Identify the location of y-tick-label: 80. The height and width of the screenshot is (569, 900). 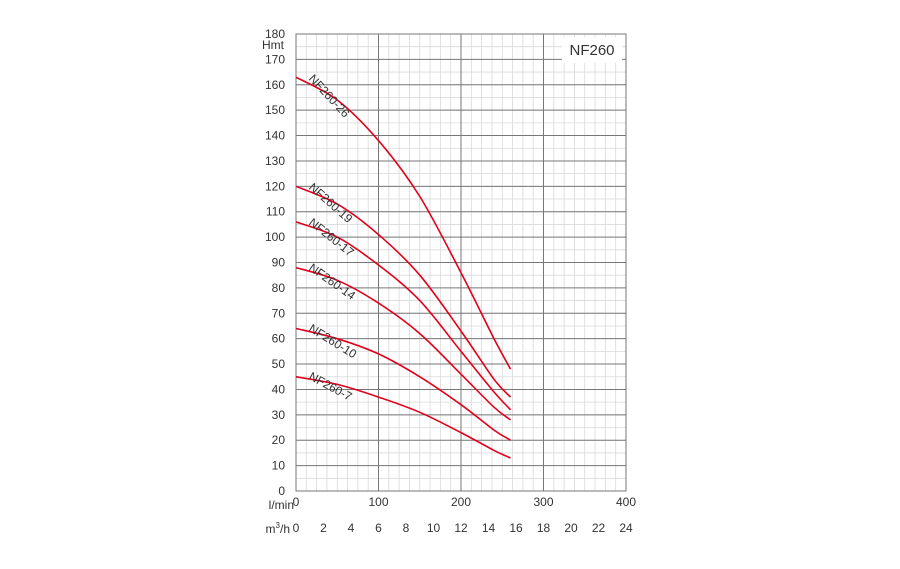
(279, 288).